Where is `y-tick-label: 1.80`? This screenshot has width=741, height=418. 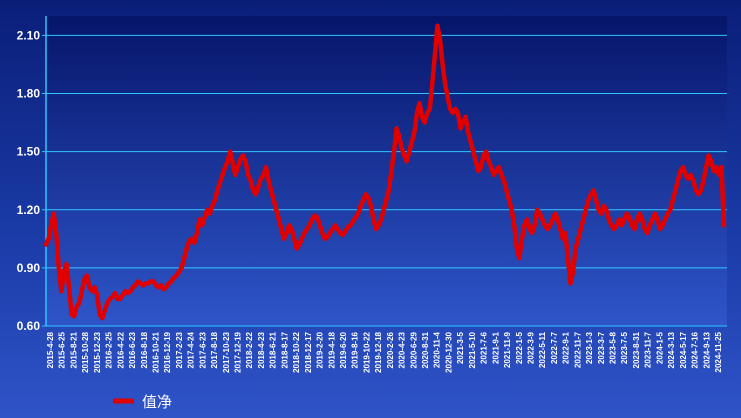 y-tick-label: 1.80 is located at coordinates (29, 94).